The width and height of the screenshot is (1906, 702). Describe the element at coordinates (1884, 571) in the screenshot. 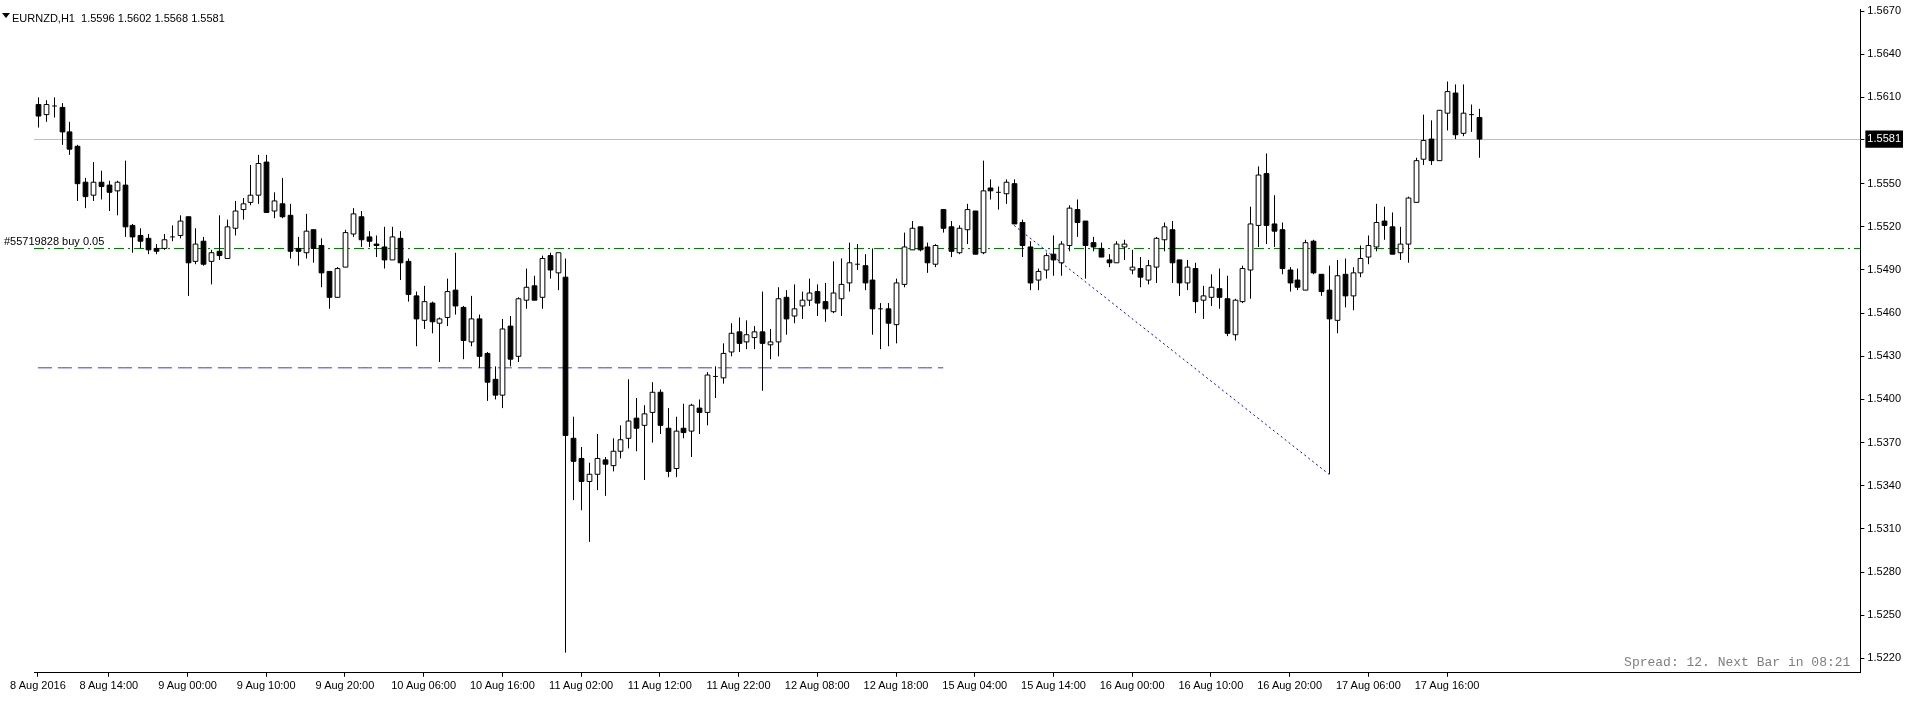

I see `y-tick-label: 1.5280` at that location.